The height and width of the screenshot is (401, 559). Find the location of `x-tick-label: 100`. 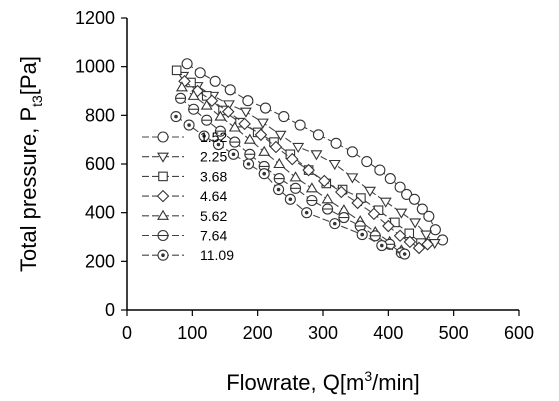

x-tick-label: 100 is located at coordinates (192, 333).